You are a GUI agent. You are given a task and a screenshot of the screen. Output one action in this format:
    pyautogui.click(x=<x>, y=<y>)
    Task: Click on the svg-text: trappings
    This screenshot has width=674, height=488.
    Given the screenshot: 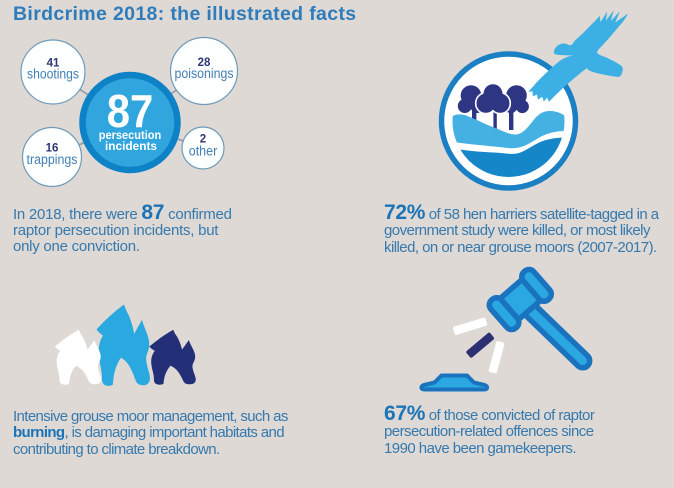 What is the action you would take?
    pyautogui.click(x=52, y=159)
    